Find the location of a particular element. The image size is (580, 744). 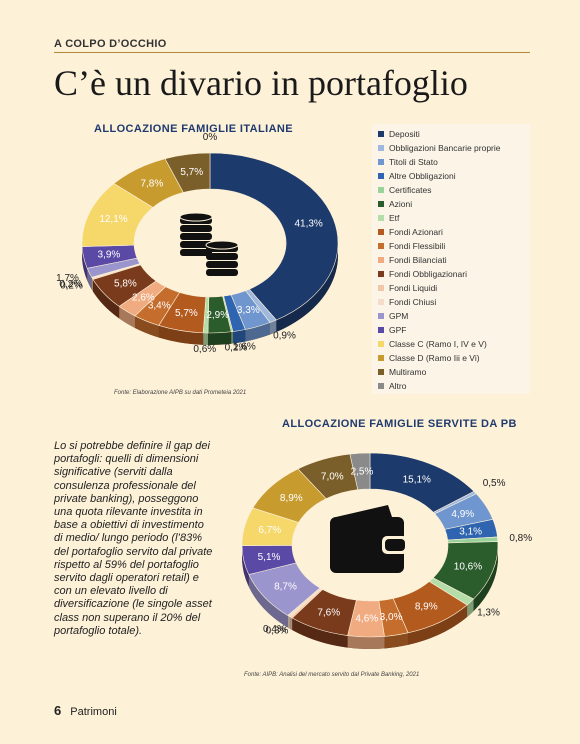

coin-stack-icon is located at coordinates (209, 244).